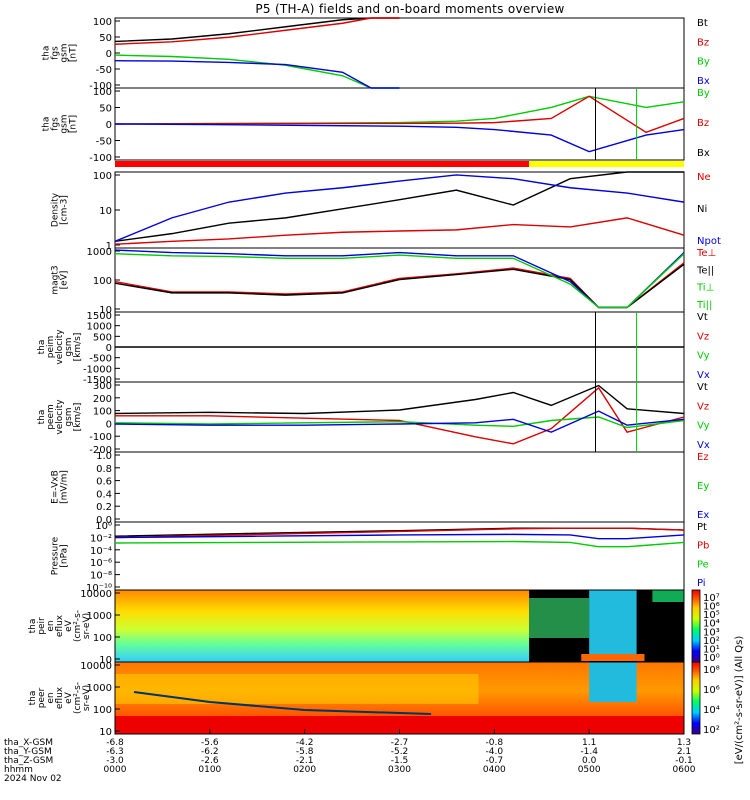  I want to click on y-tick-label: -500, so click(100, 359).